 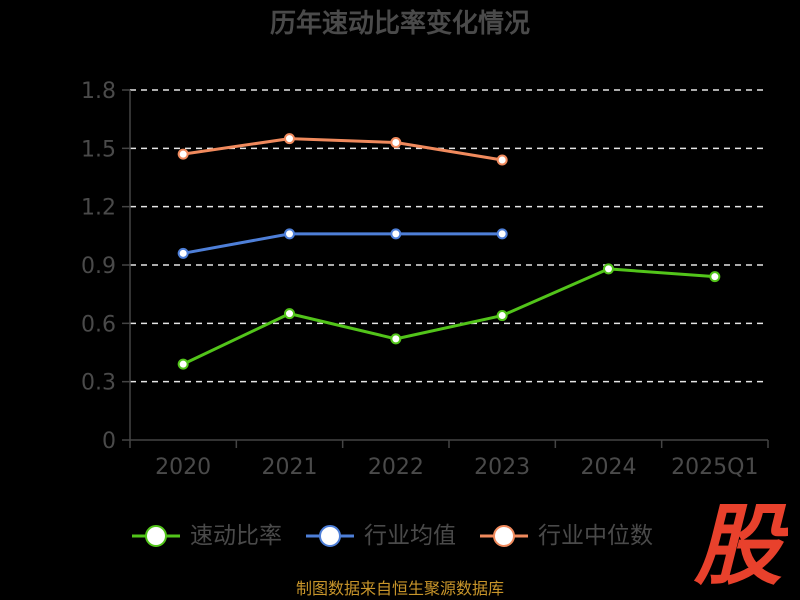 I want to click on legend-item-3: 行业中位数, so click(x=565, y=536).